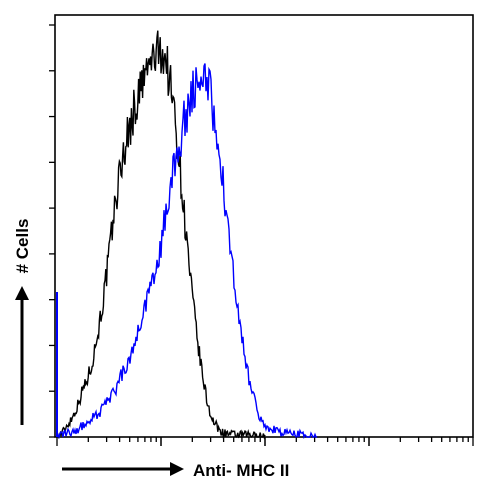 This screenshot has height=488, width=494. I want to click on y-axis-label: # Cells, so click(22, 246).